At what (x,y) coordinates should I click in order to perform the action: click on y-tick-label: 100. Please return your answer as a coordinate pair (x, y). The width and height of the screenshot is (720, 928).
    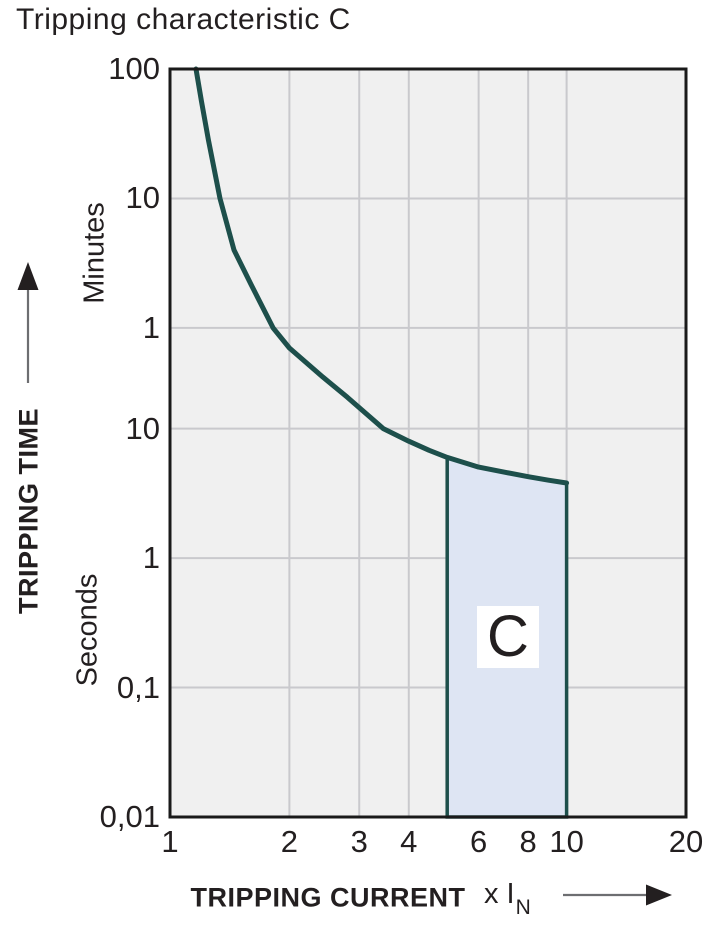
    Looking at the image, I should click on (134, 68).